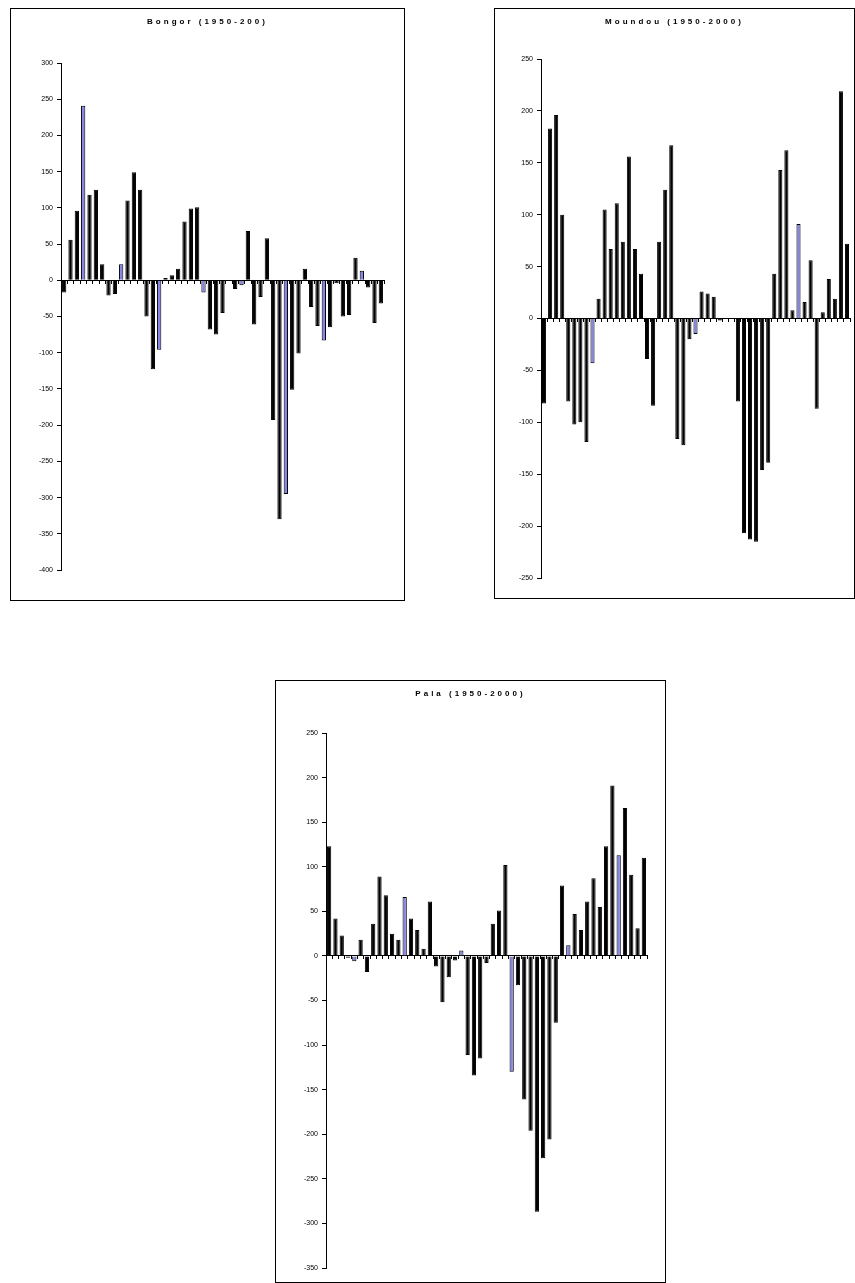 This screenshot has width=855, height=1283. What do you see at coordinates (207, 21) in the screenshot?
I see `chart-title: Bongor (1950-200)` at bounding box center [207, 21].